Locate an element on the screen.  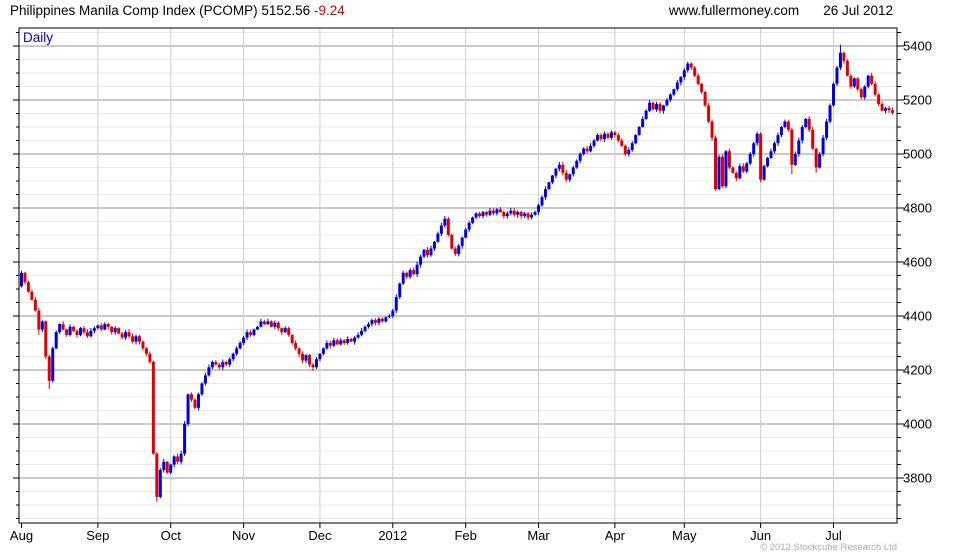
x-axis-label: Jun is located at coordinates (760, 535).